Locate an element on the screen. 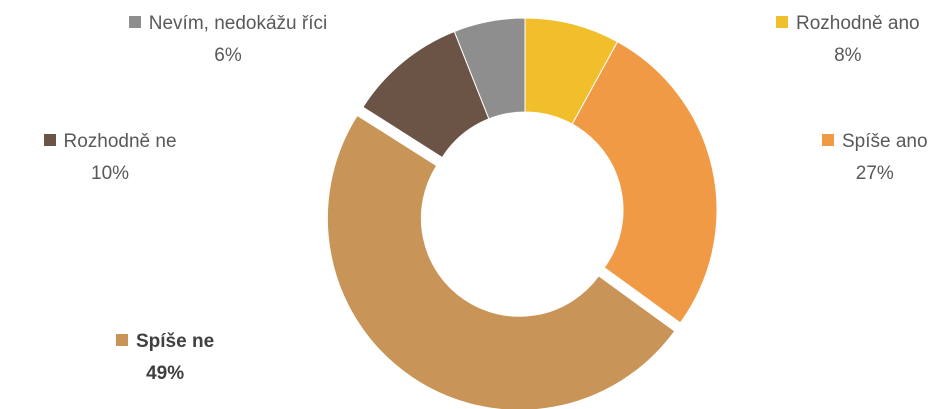 The height and width of the screenshot is (409, 949). legend-label: Spíše ano is located at coordinates (885, 141).